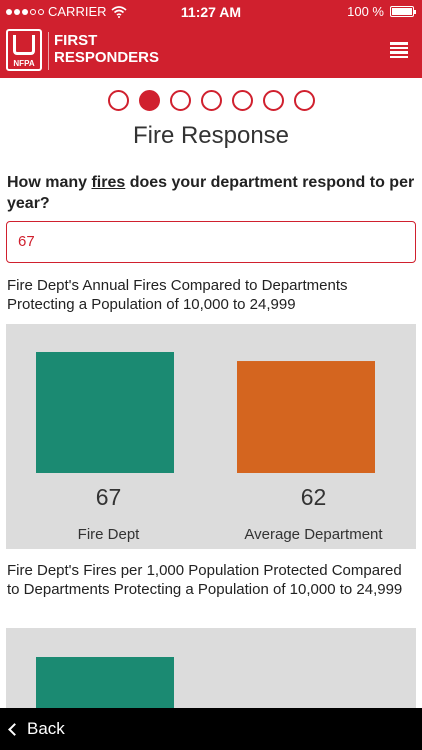  What do you see at coordinates (313, 534) in the screenshot?
I see `average-label: Average Department` at bounding box center [313, 534].